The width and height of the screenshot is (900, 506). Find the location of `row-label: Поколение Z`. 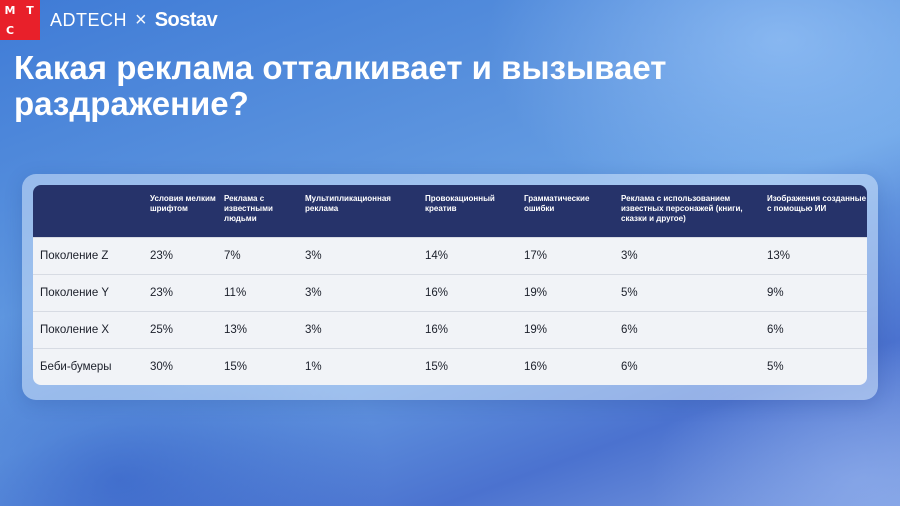

row-label: Поколение Z is located at coordinates (74, 256).